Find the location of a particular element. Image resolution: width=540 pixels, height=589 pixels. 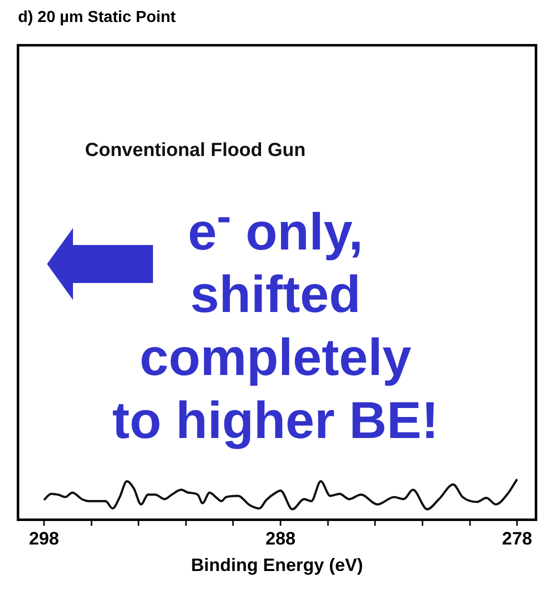

x-axis-title: Binding Energy (eV) is located at coordinates (277, 565).